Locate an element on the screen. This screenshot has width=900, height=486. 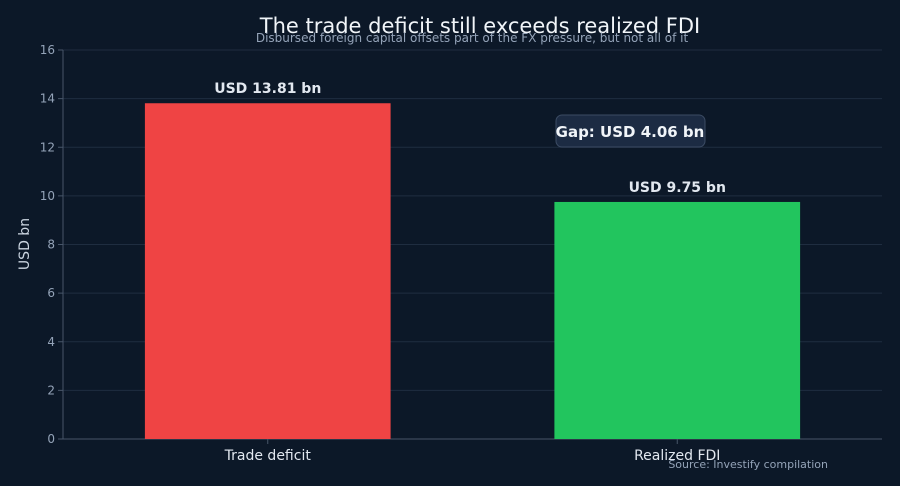
y-tick-label: 2 is located at coordinates (51, 390).